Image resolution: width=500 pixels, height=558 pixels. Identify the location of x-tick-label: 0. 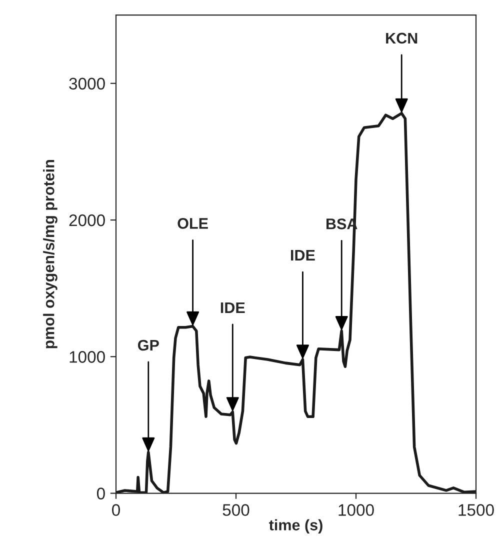
(116, 510).